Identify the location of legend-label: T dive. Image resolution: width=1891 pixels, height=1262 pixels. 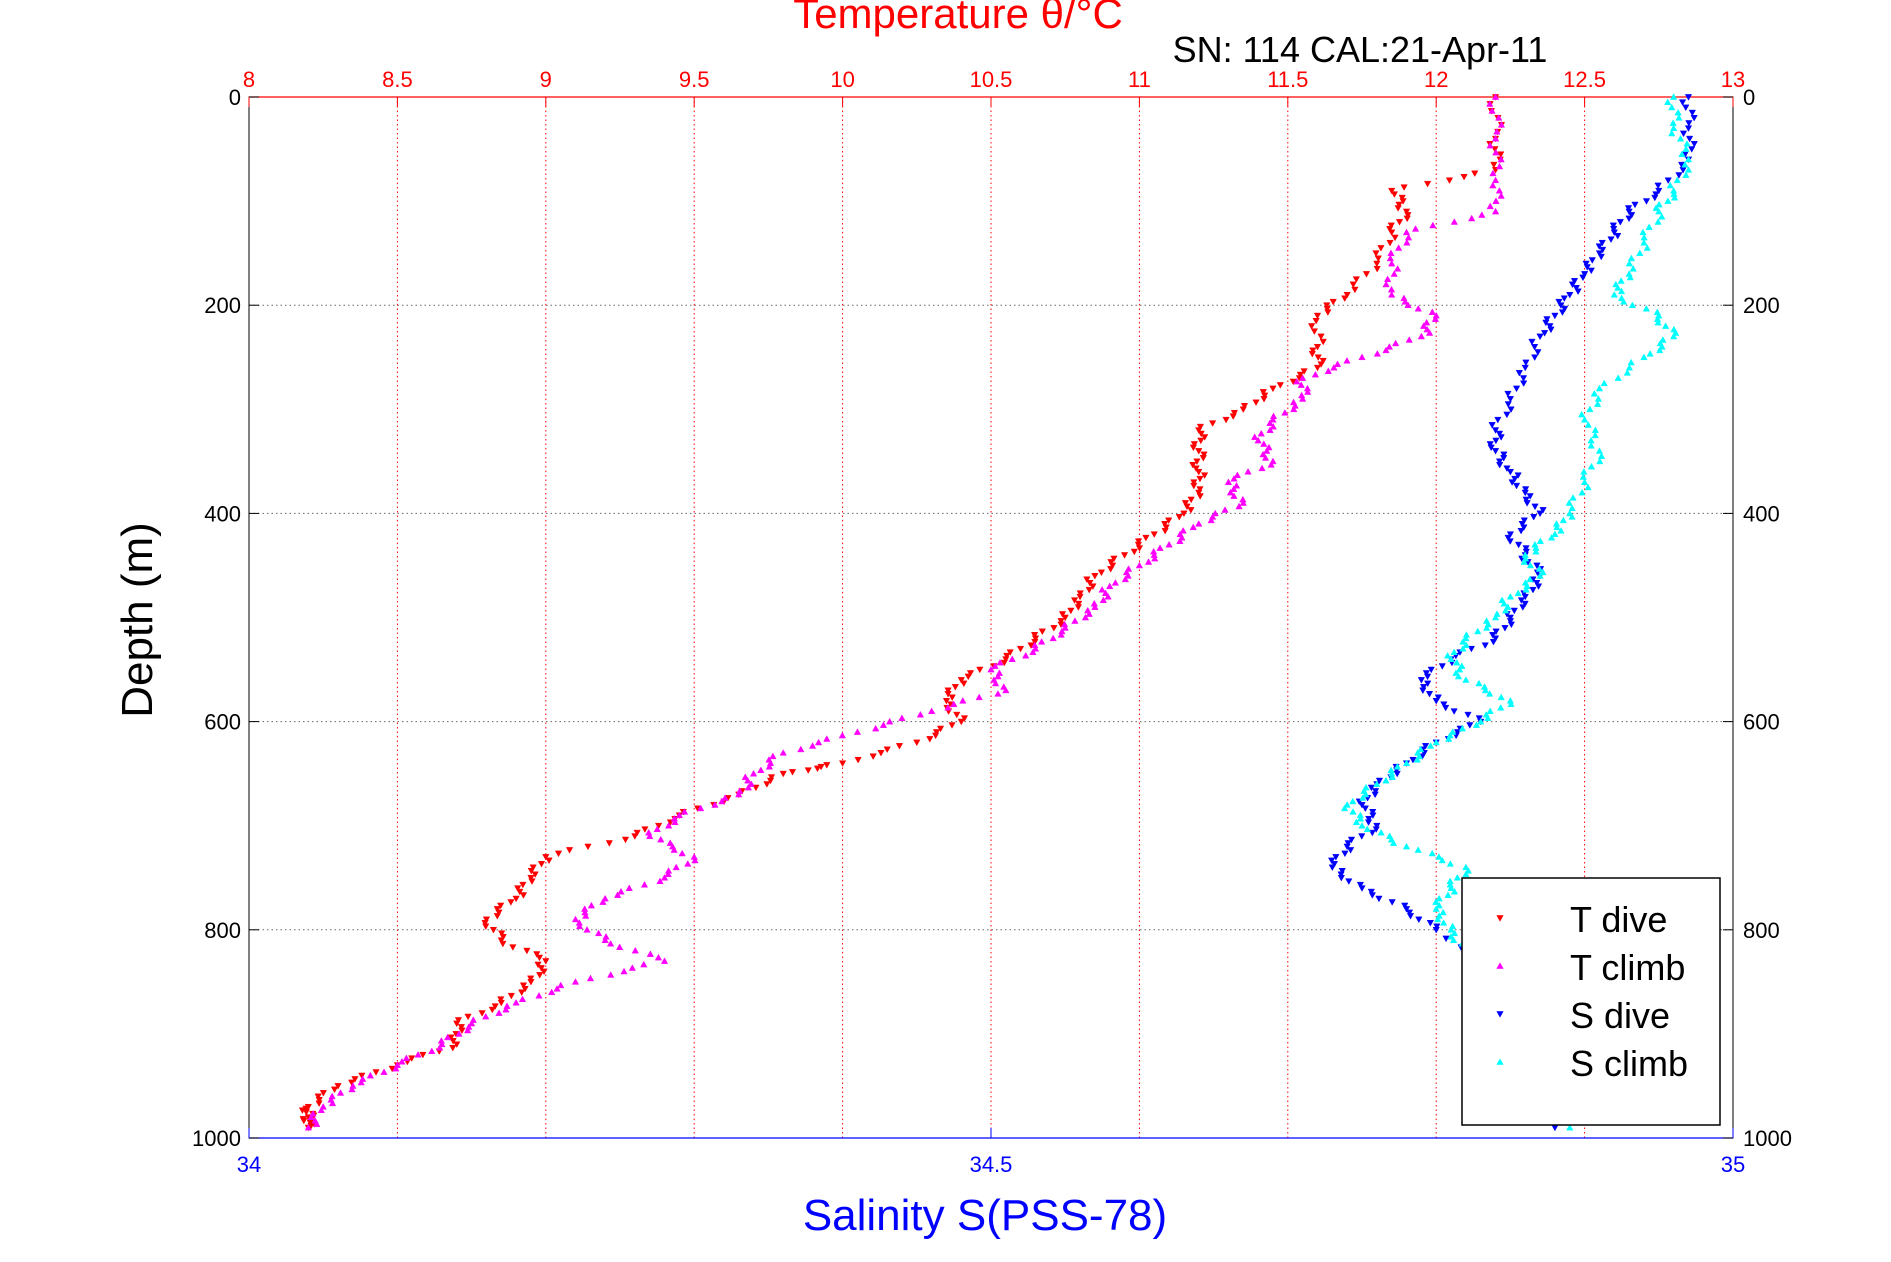
(1618, 919).